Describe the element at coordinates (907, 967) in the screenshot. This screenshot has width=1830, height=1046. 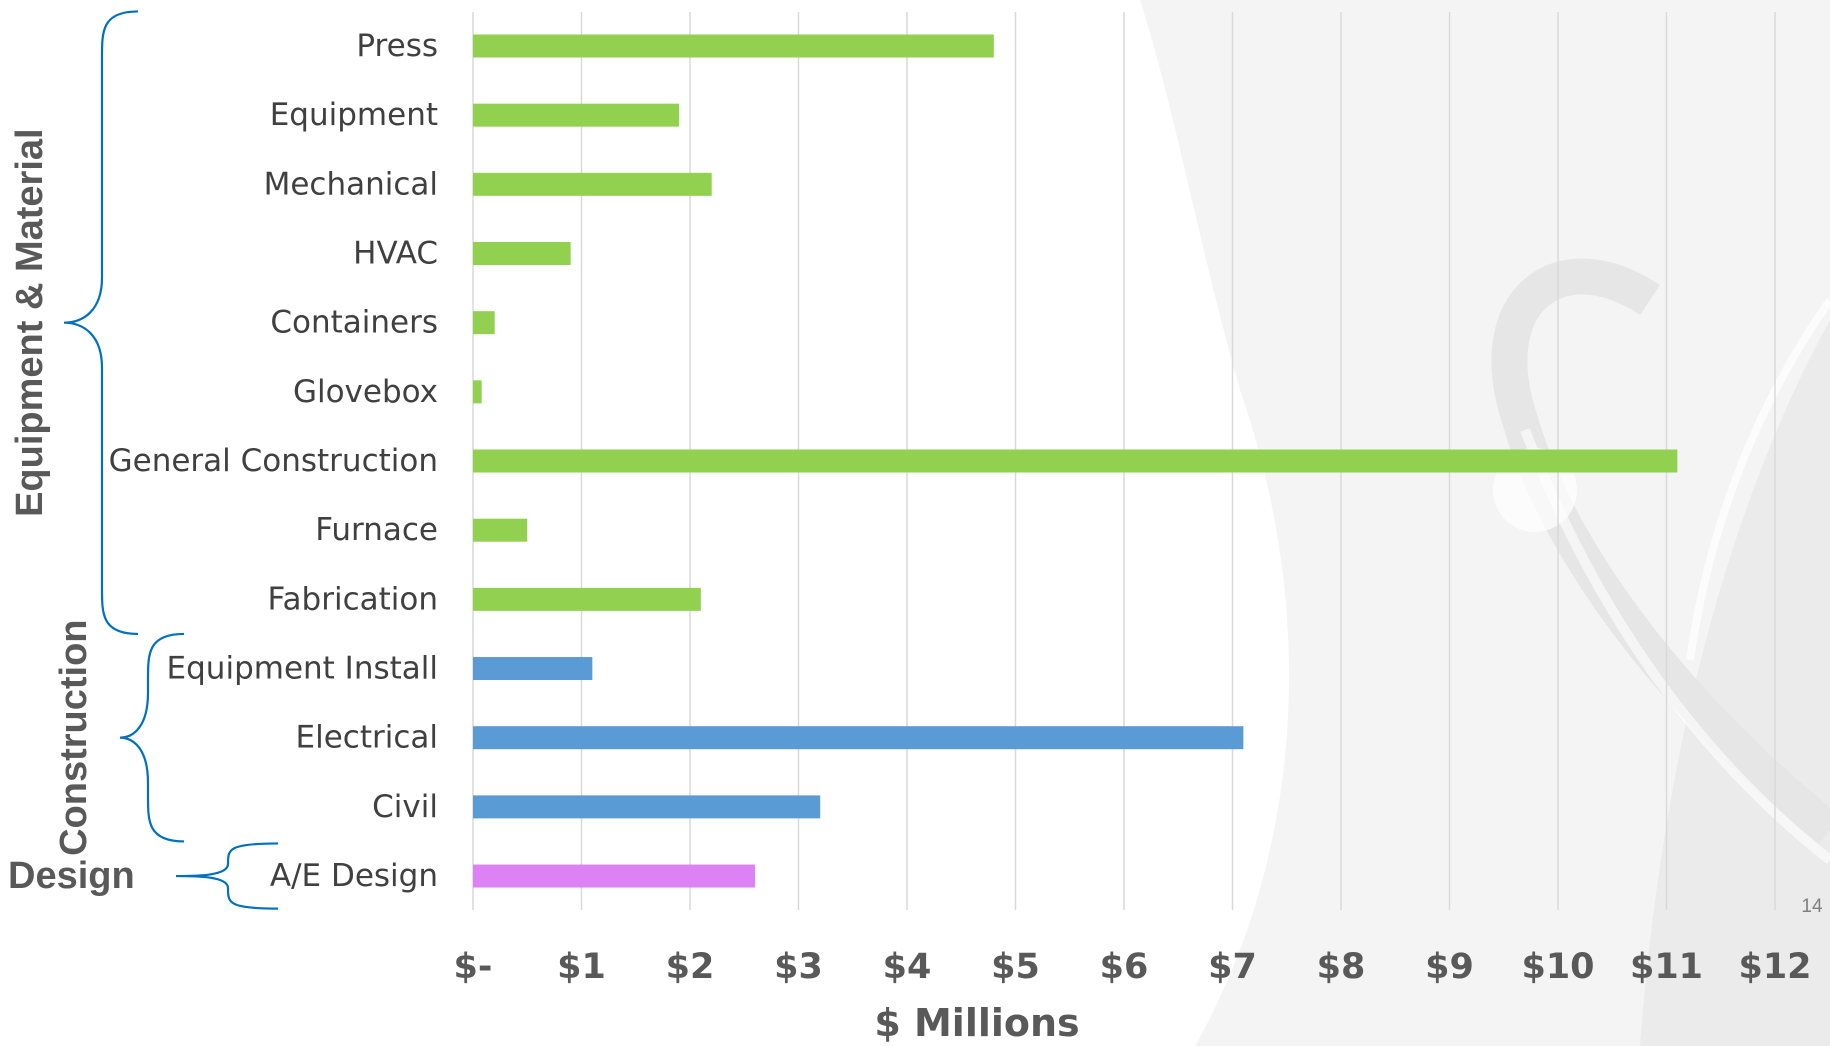
I see `x-tick-label: $4` at that location.